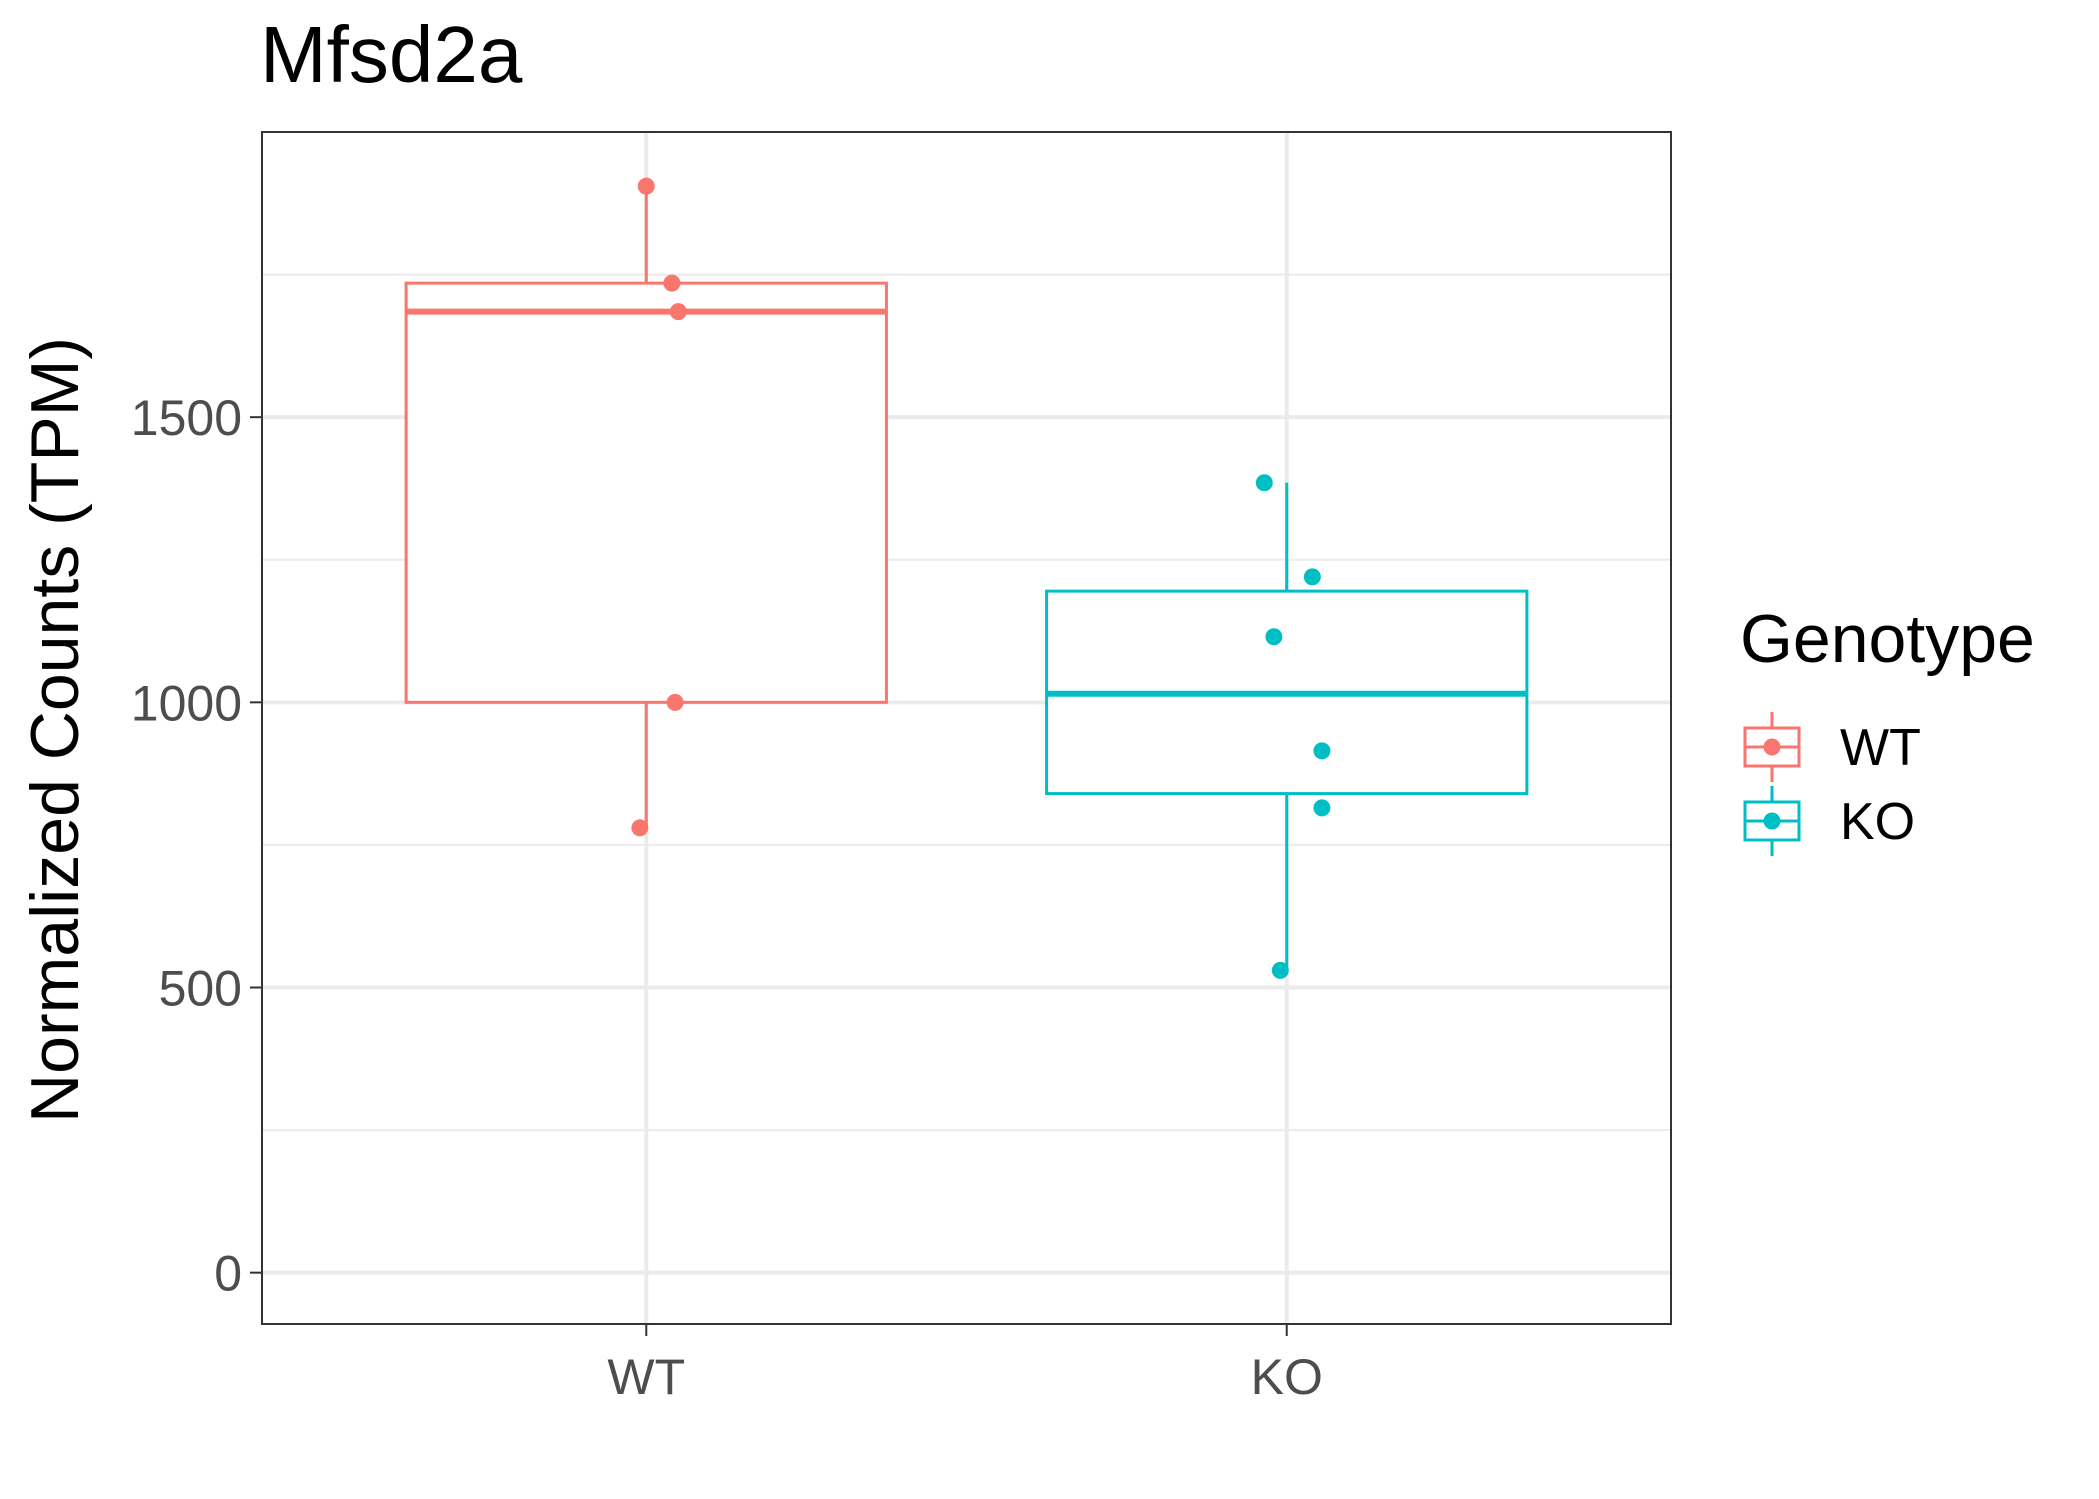 This screenshot has height=1499, width=2099. What do you see at coordinates (1829, 821) in the screenshot?
I see `legend-key-ko: KO` at bounding box center [1829, 821].